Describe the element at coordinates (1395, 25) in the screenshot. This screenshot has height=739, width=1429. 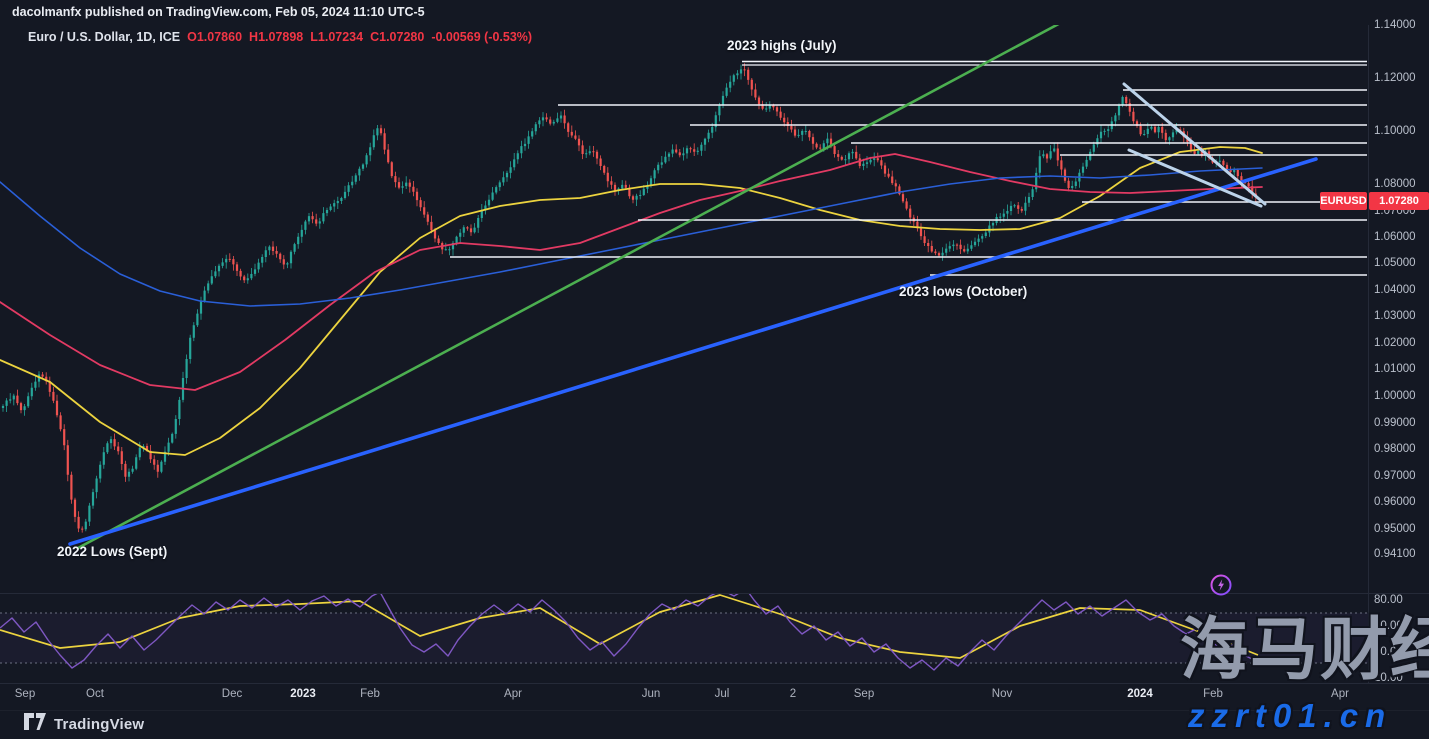
I see `price-axis-label: 1.14000` at that location.